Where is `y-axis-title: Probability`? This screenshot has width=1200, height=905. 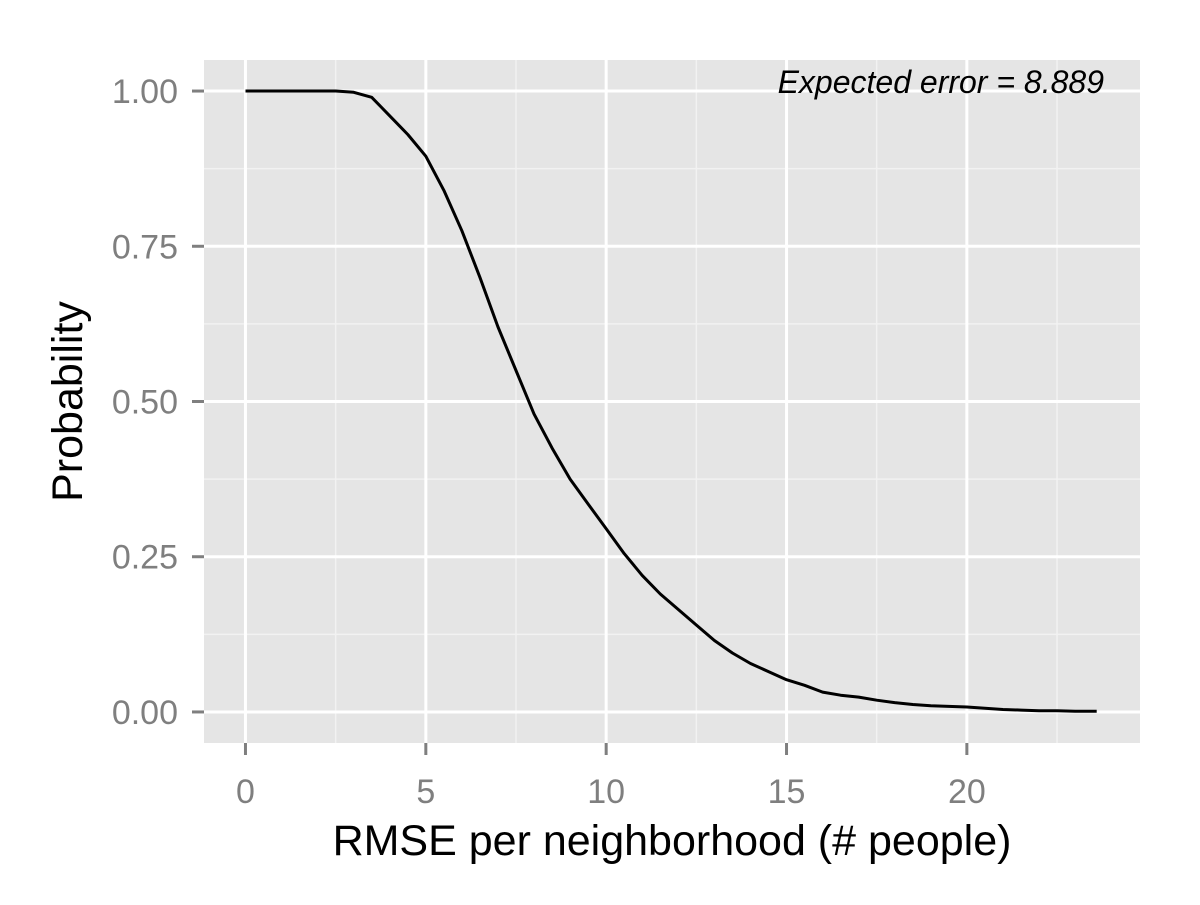
y-axis-title: Probability is located at coordinates (68, 401).